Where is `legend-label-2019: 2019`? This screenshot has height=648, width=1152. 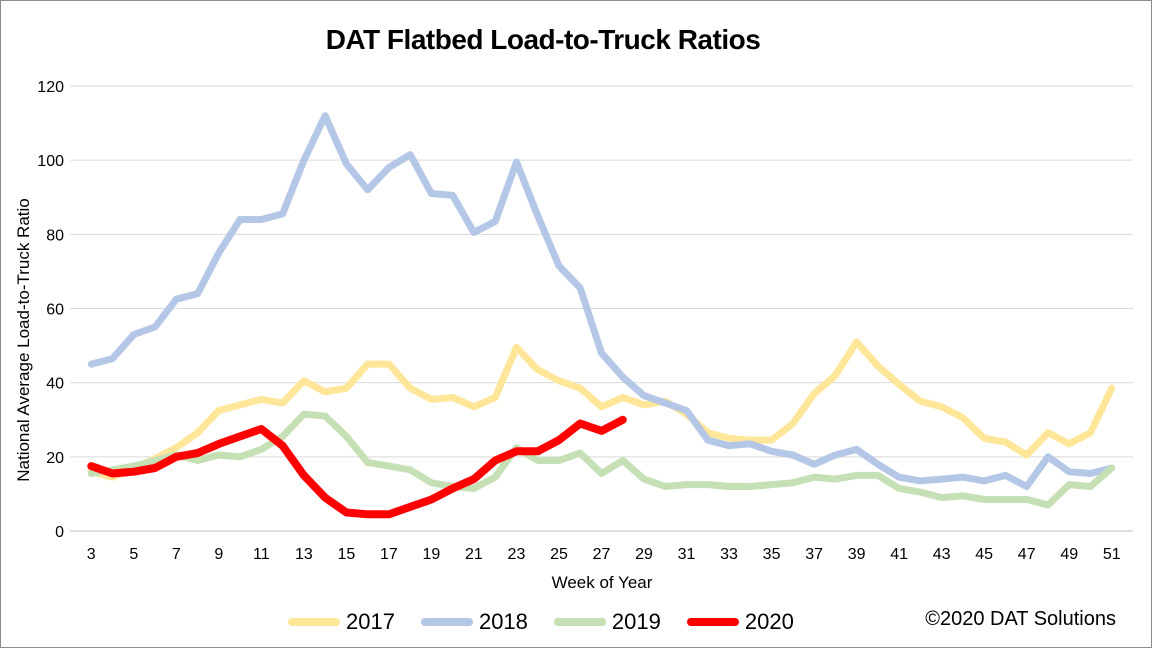 legend-label-2019: 2019 is located at coordinates (636, 621).